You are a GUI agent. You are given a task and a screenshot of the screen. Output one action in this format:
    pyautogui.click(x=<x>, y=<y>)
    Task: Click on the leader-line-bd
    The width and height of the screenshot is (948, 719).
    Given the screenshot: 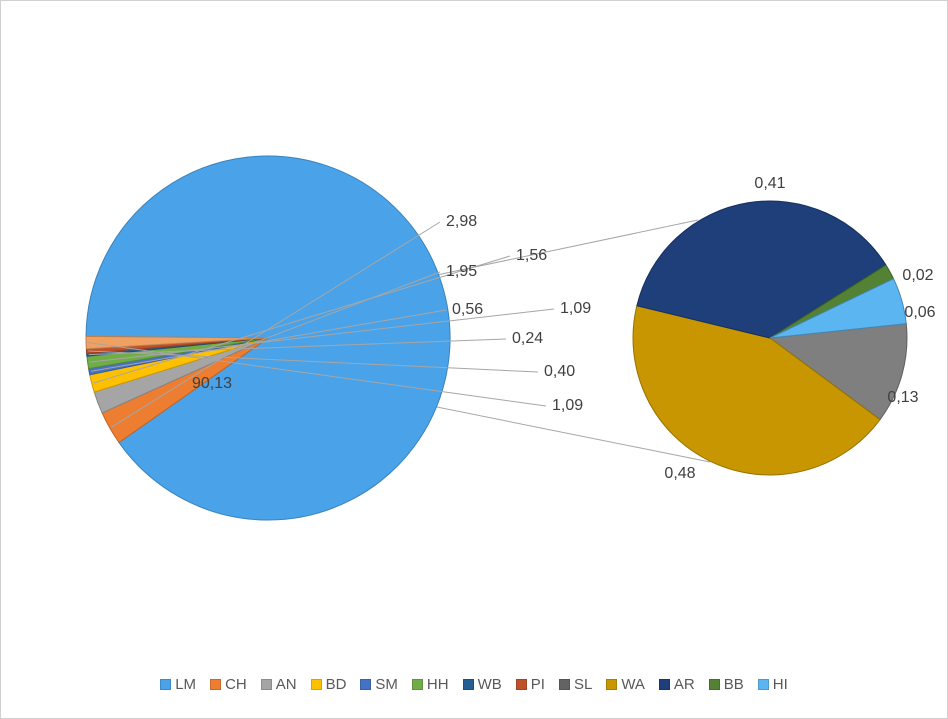 What is the action you would take?
    pyautogui.click(x=302, y=319)
    